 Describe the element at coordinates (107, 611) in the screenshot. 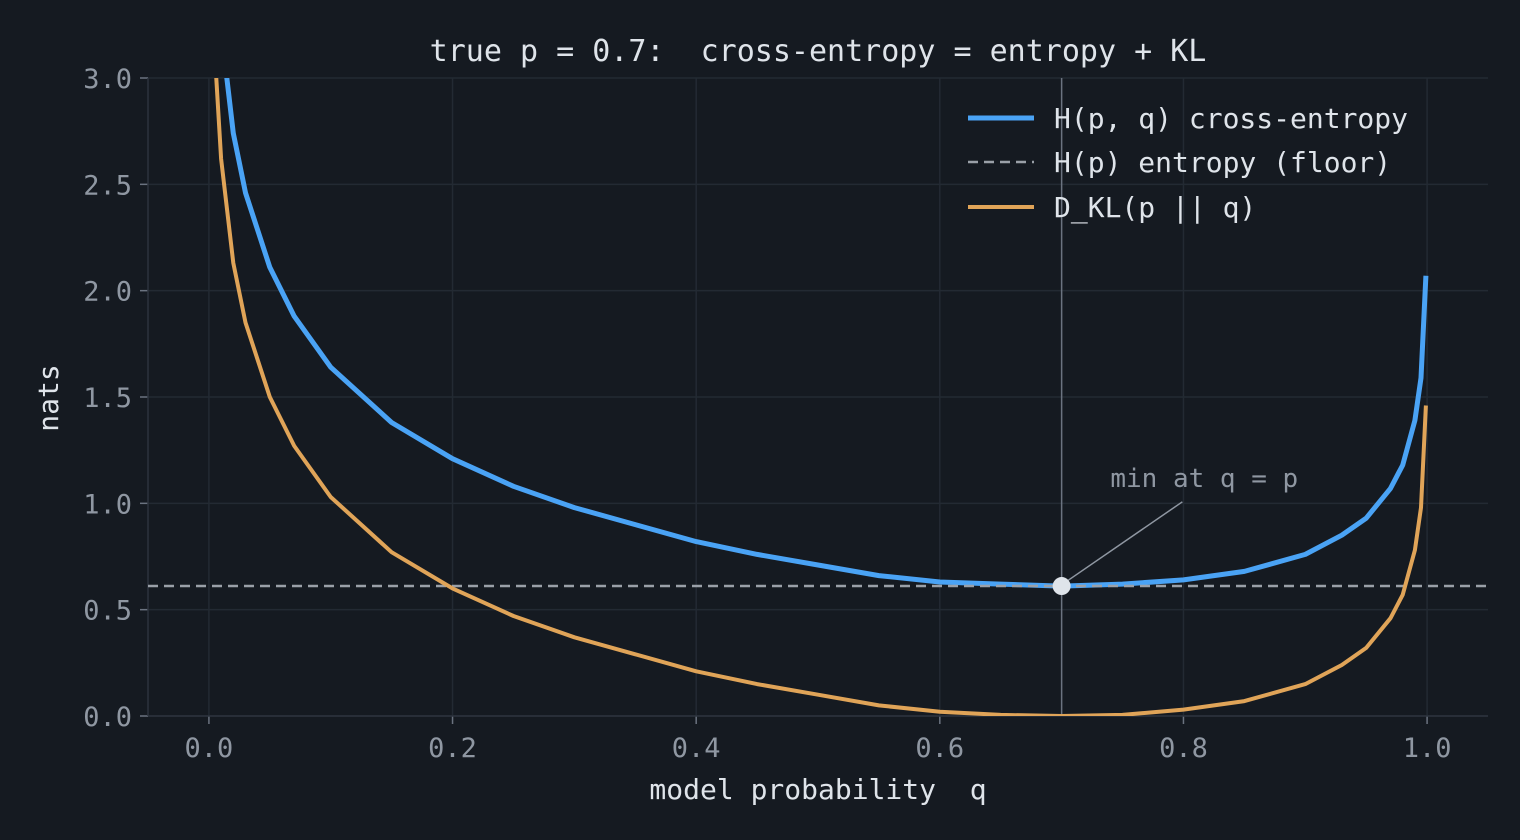

I see `y-tick-label: 0.5` at that location.